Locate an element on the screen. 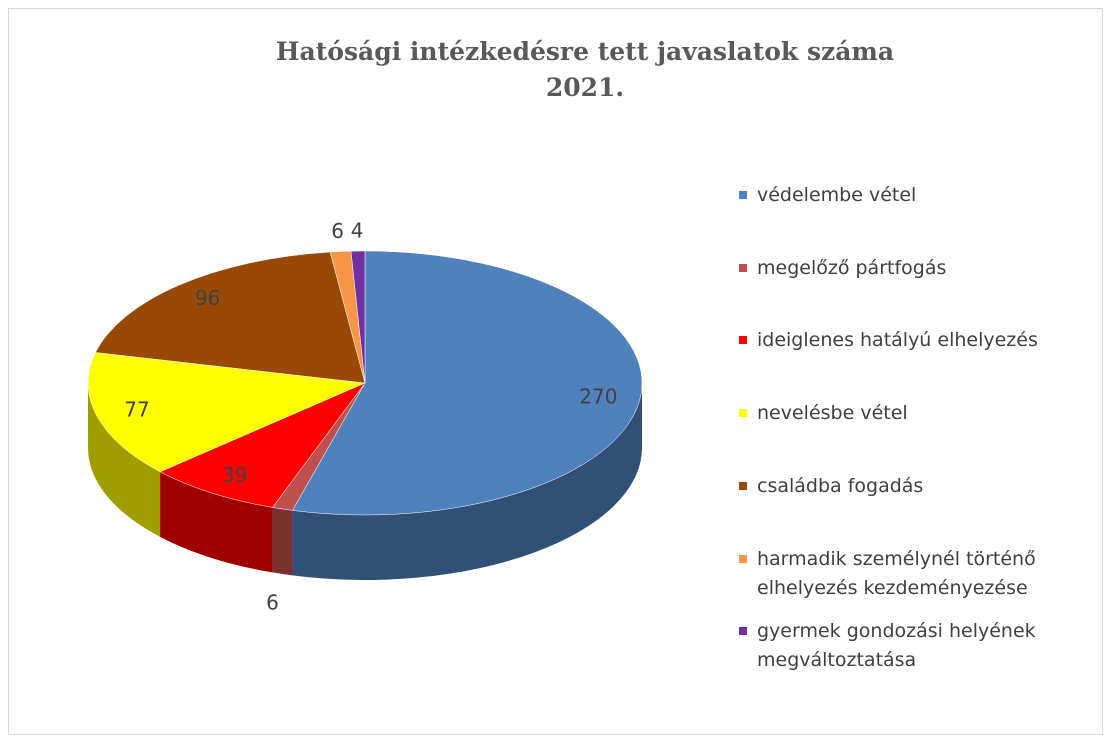 This screenshot has width=1113, height=745. legend-item: ideiglenes hatályú elhelyezés is located at coordinates (920, 340).